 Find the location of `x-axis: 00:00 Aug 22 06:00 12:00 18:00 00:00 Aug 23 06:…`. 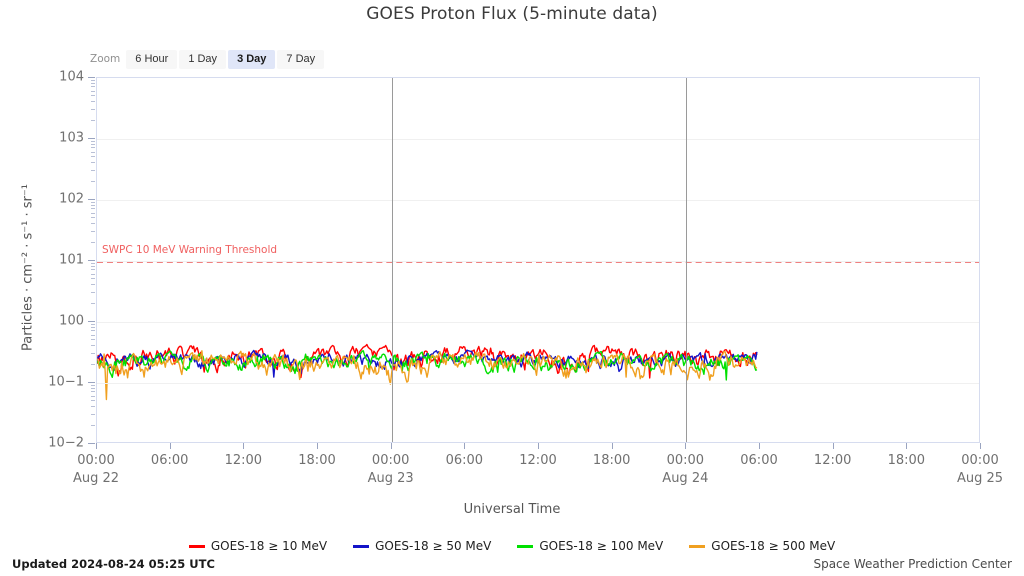

x-axis: 00:00 Aug 22 06:00 12:00 18:00 00:00 Aug 23 06:… is located at coordinates (512, 473).